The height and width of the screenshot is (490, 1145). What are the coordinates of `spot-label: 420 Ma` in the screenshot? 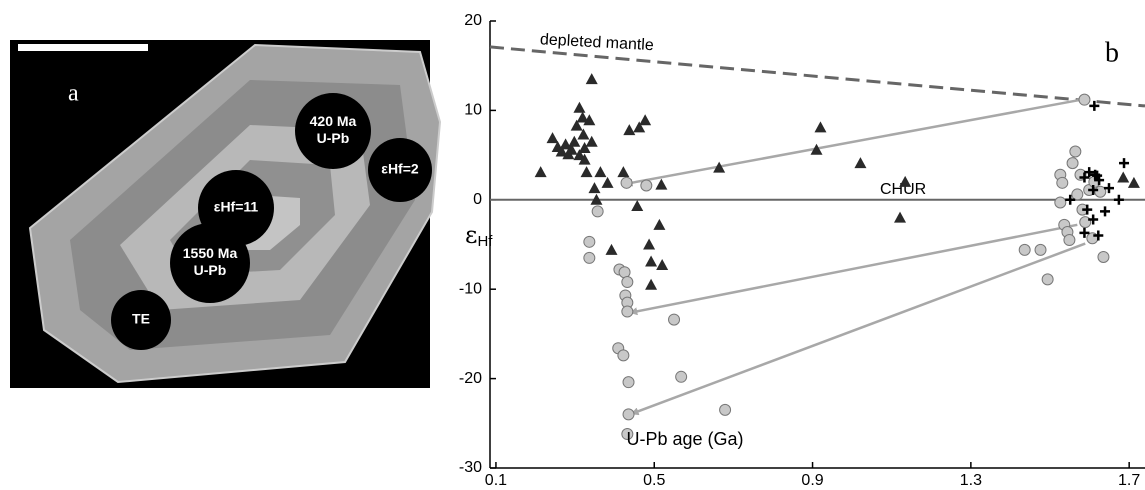 It's located at (333, 121).